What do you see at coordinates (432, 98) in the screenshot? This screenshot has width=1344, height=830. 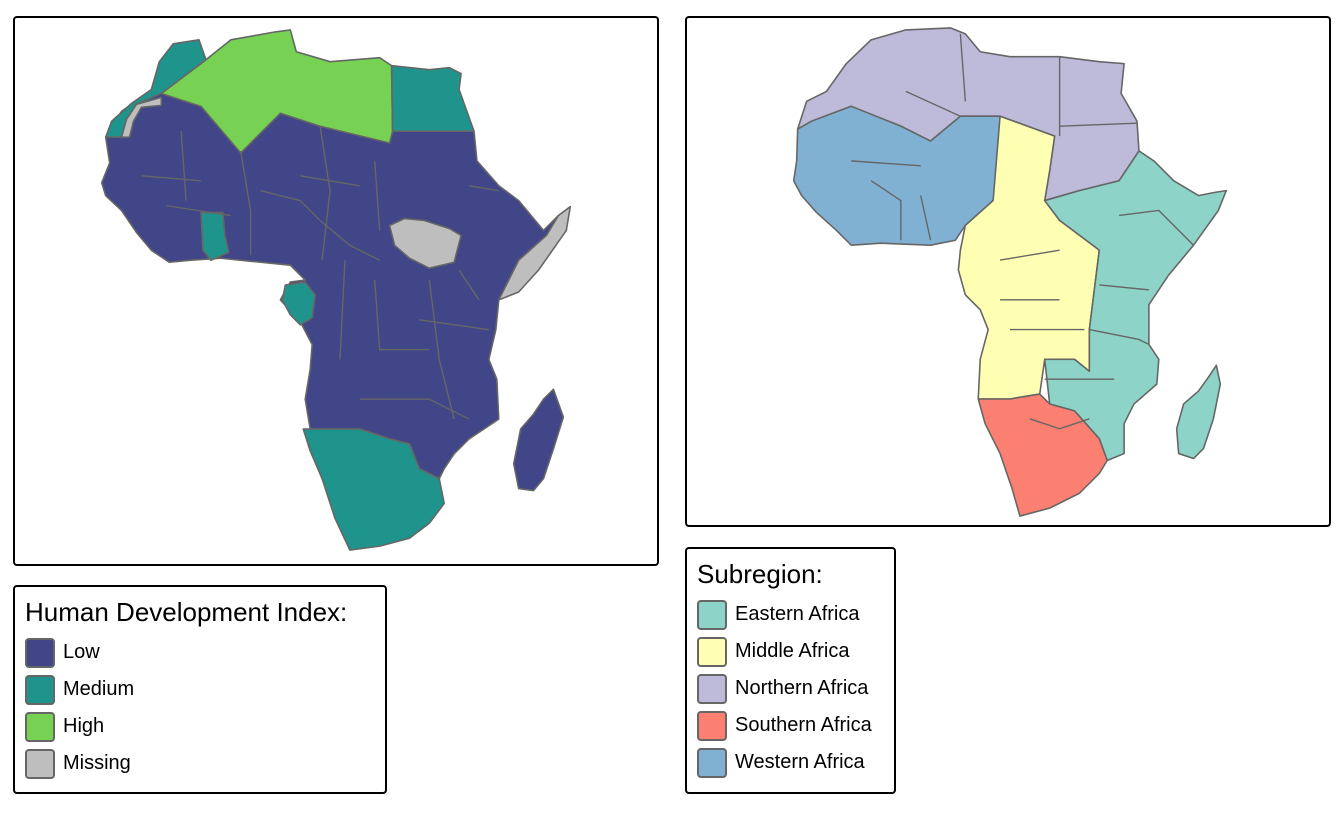 I see `hdi-egypt` at bounding box center [432, 98].